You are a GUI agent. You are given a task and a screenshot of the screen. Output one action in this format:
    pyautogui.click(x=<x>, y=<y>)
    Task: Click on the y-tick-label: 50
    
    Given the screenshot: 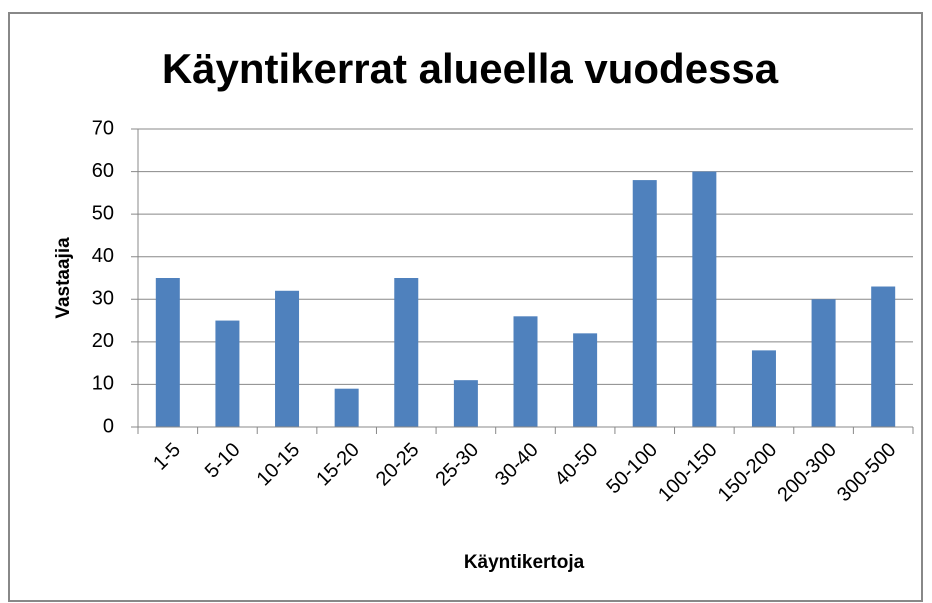 What is the action you would take?
    pyautogui.click(x=103, y=213)
    